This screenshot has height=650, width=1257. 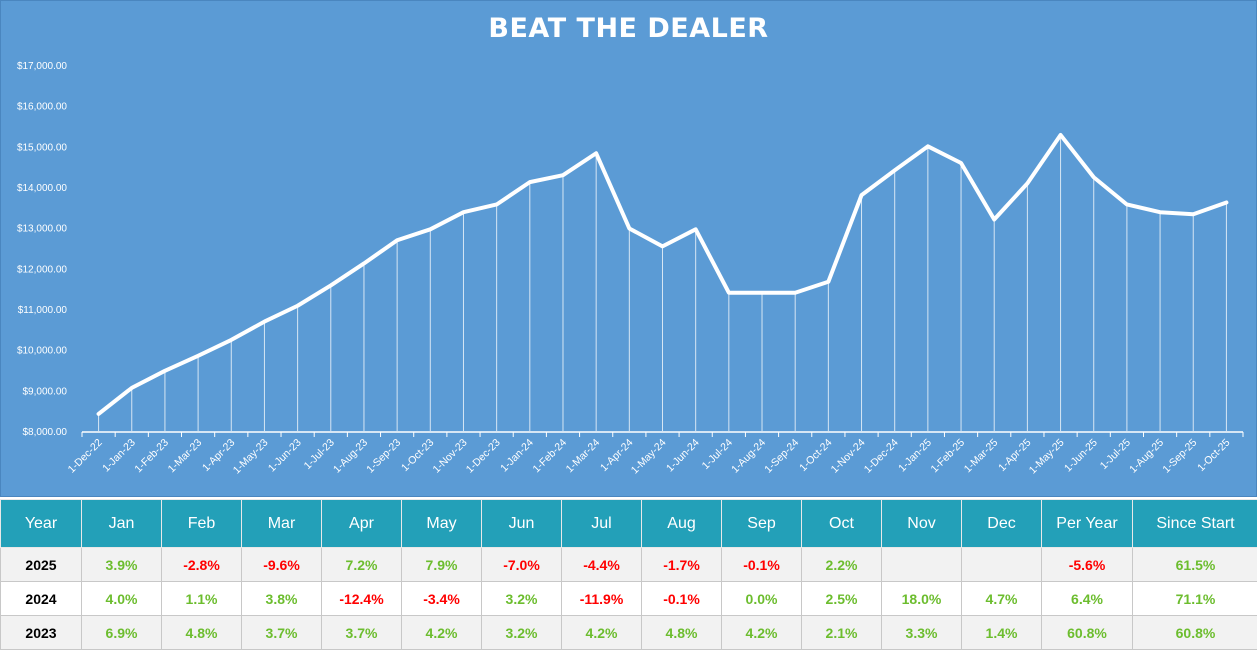 What do you see at coordinates (1146, 456) in the screenshot?
I see `x-tick-label: 1-Aug-25` at bounding box center [1146, 456].